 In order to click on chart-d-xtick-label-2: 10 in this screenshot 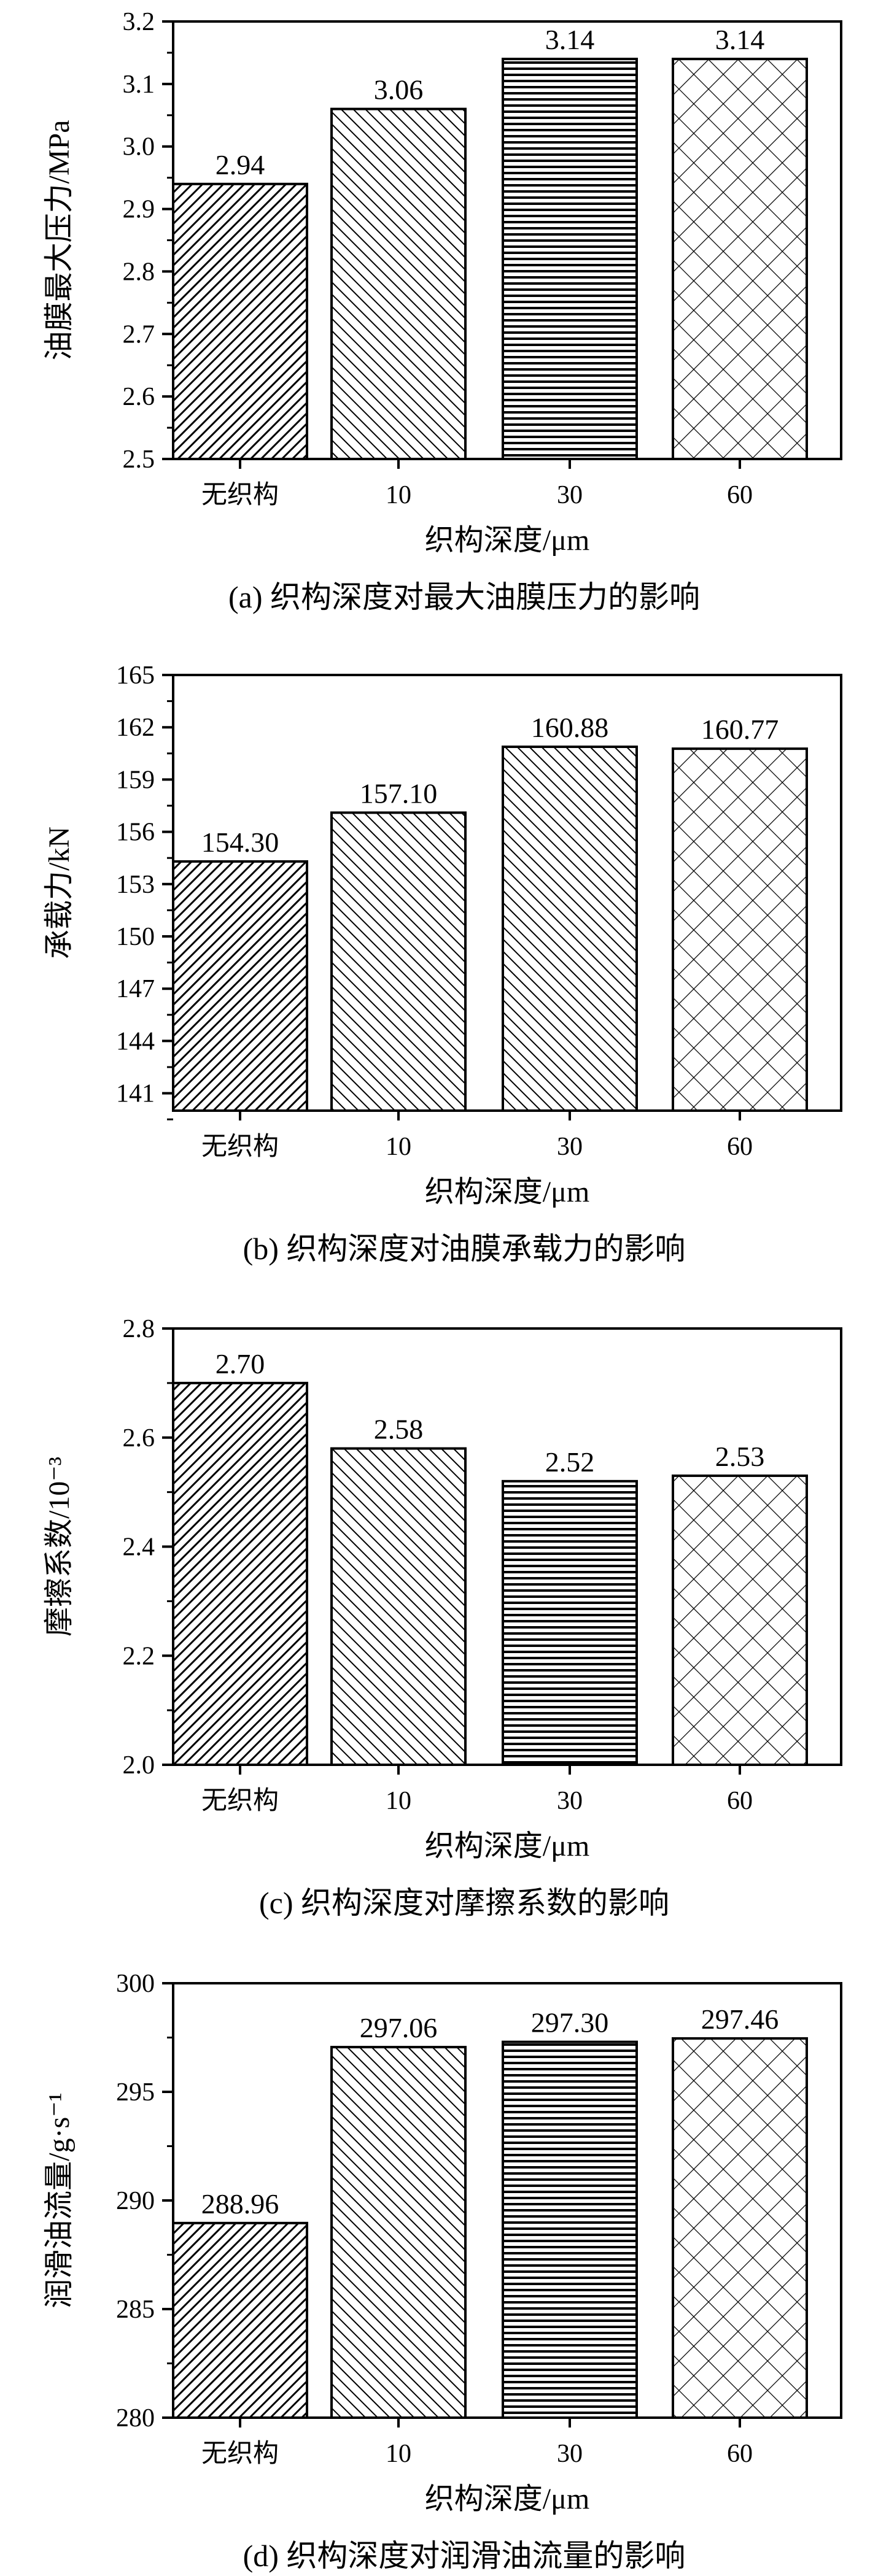, I will do `click(398, 2454)`.